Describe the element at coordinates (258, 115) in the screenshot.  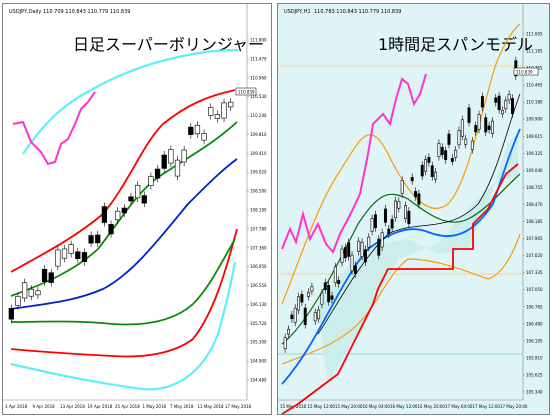
I see `daily-price-tick-label: 110.240` at that location.